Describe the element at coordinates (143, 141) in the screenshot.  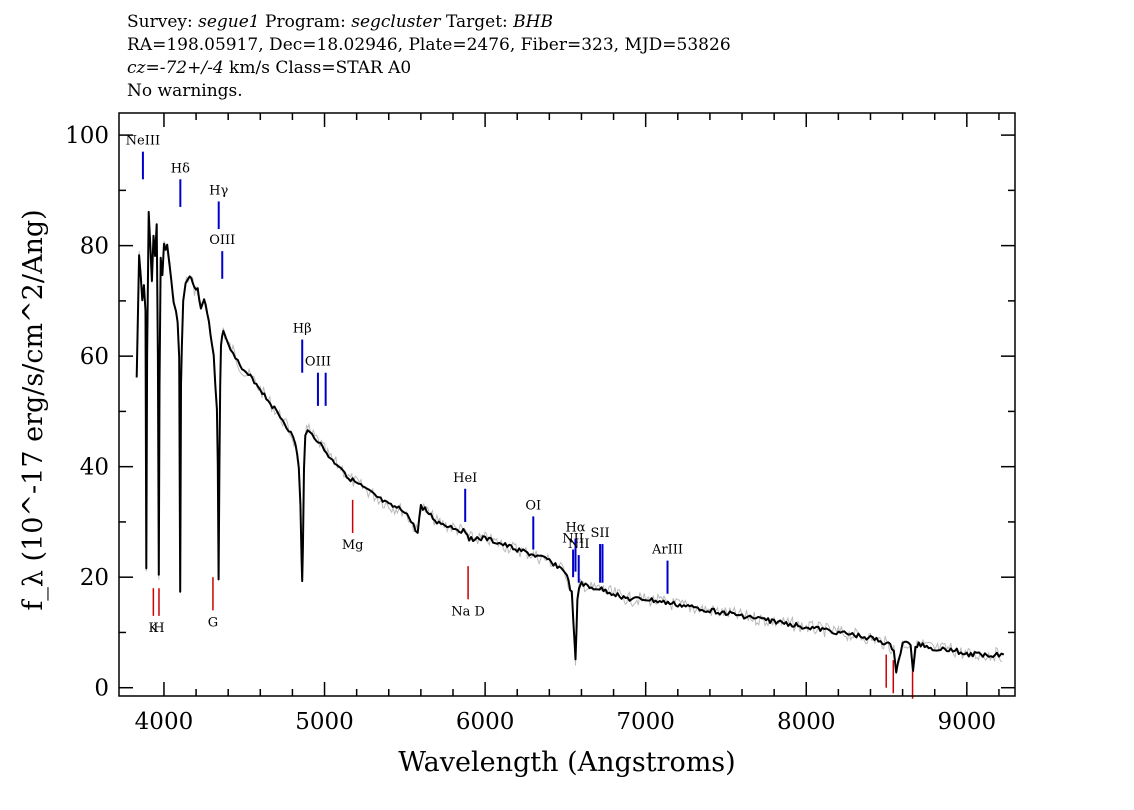
I see `emission-line-label: NeIII` at that location.